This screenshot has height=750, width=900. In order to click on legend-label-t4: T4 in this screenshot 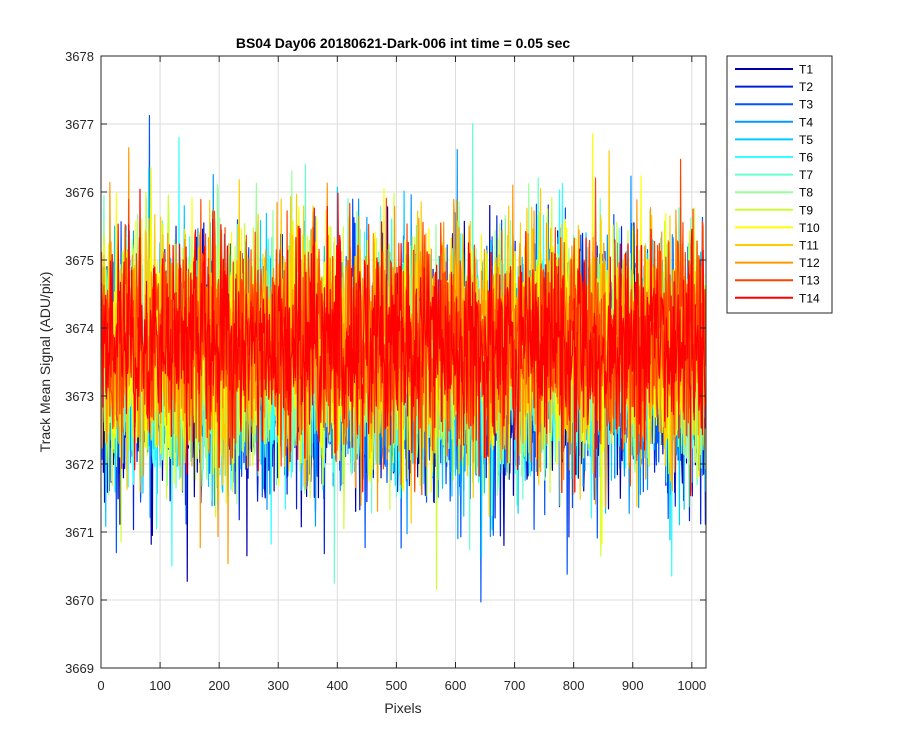, I will do `click(806, 122)`.